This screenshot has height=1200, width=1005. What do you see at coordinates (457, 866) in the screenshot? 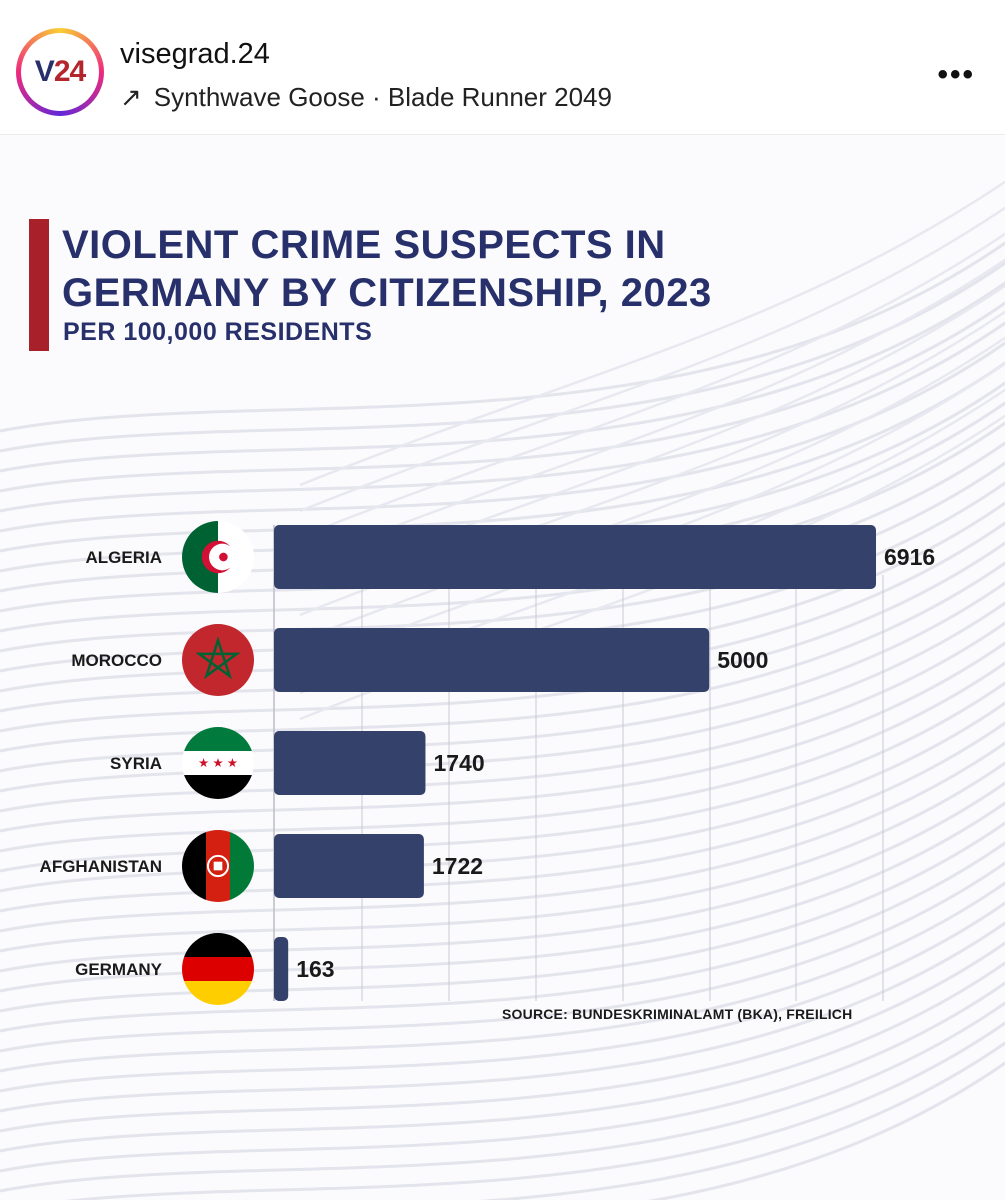
I see `value-label: 1722` at bounding box center [457, 866].